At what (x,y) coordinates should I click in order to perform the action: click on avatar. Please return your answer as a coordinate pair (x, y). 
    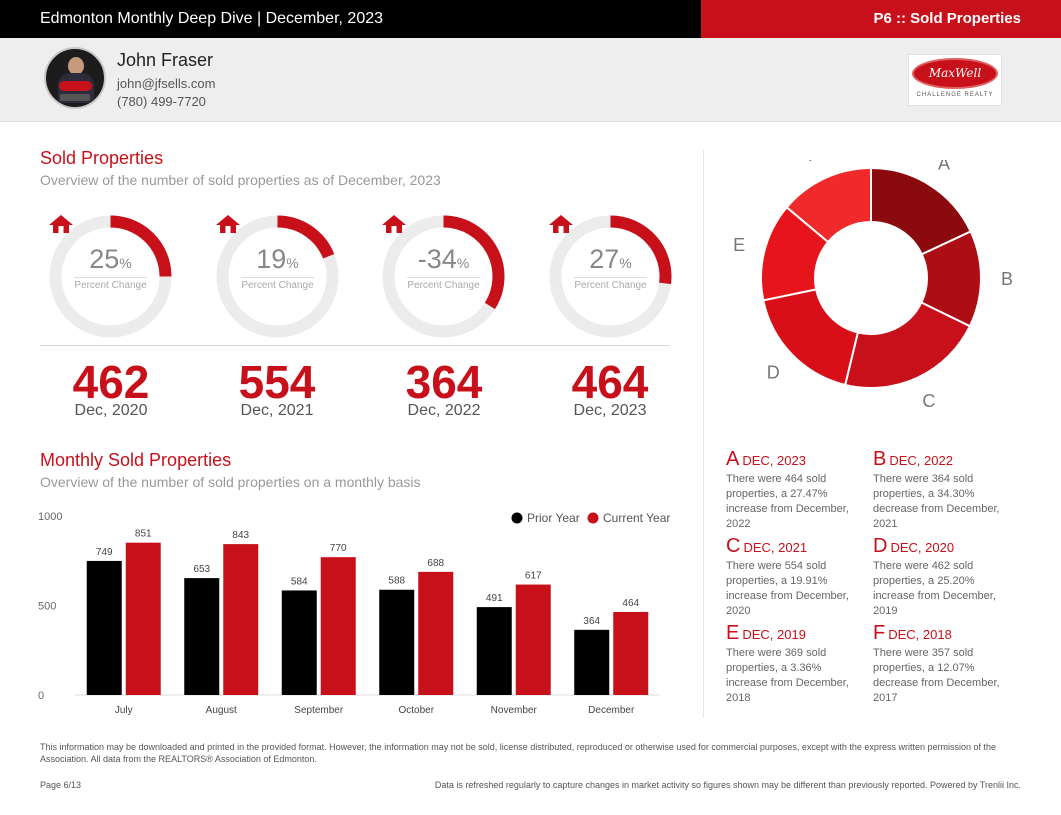
    Looking at the image, I should click on (75, 78).